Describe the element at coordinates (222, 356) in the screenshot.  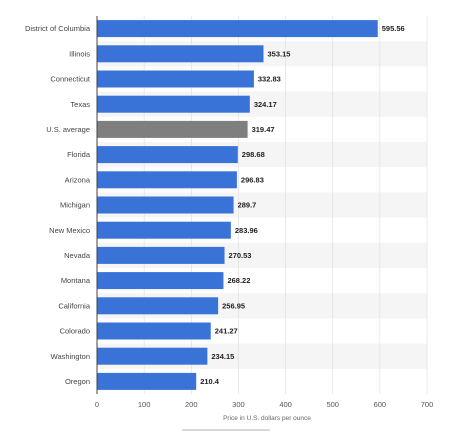
I see `value-label: 234.15` at that location.